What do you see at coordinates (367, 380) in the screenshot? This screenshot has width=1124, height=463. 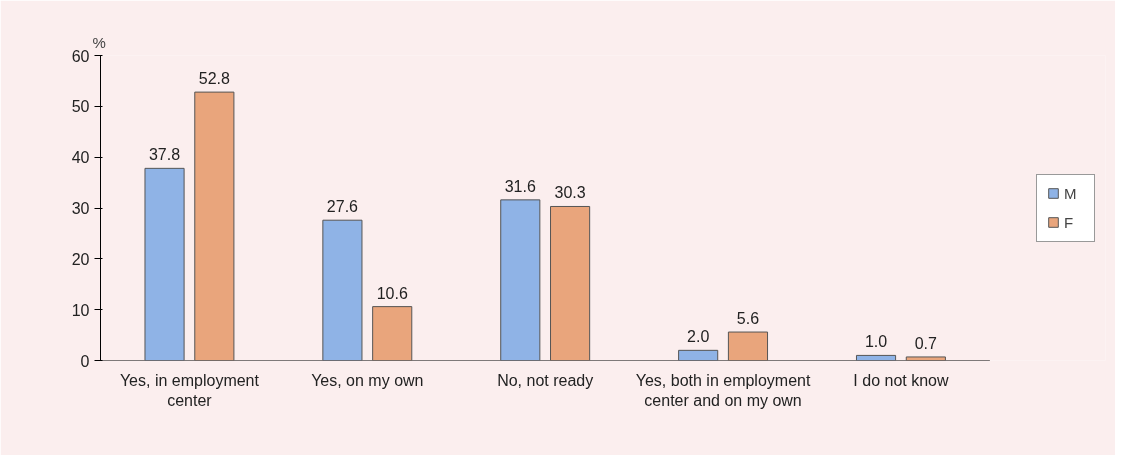 I see `x-tick-label: Yes, on my own` at bounding box center [367, 380].